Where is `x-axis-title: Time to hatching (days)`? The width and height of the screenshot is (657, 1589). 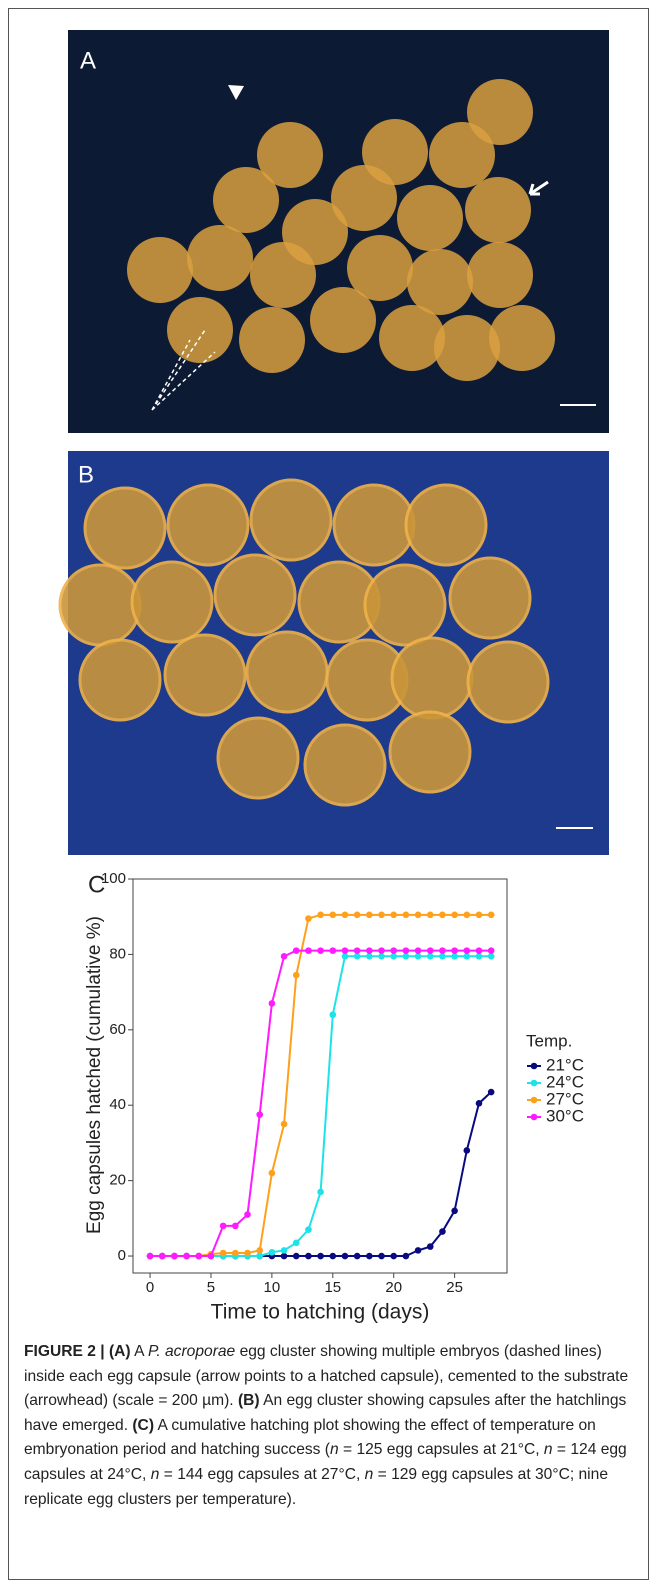
x-axis-title: Time to hatching (days) is located at coordinates (320, 1312).